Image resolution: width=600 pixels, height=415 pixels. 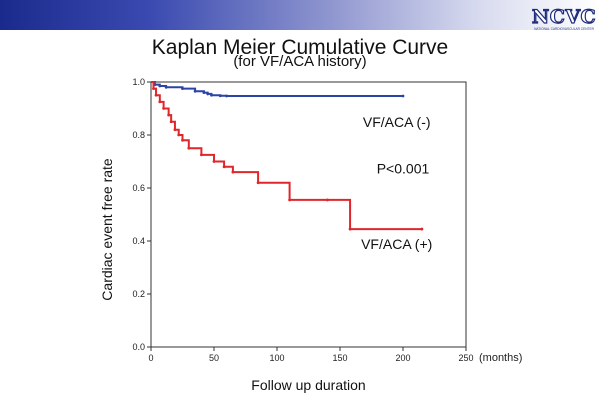 What do you see at coordinates (500, 358) in the screenshot?
I see `x-unit-label: (months)` at bounding box center [500, 358].